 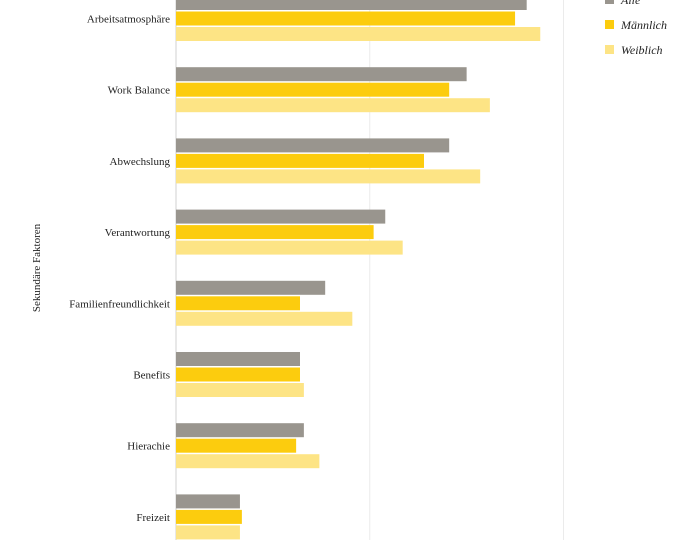 What do you see at coordinates (630, 3) in the screenshot?
I see `legend-label: Alle` at bounding box center [630, 3].